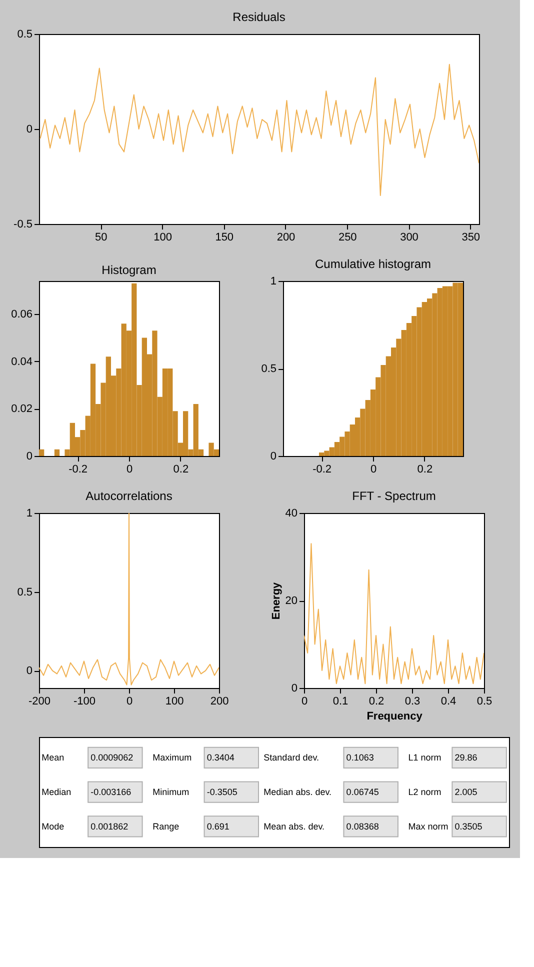  Describe the element at coordinates (129, 270) in the screenshot. I see `chart-title: Histogram` at that location.